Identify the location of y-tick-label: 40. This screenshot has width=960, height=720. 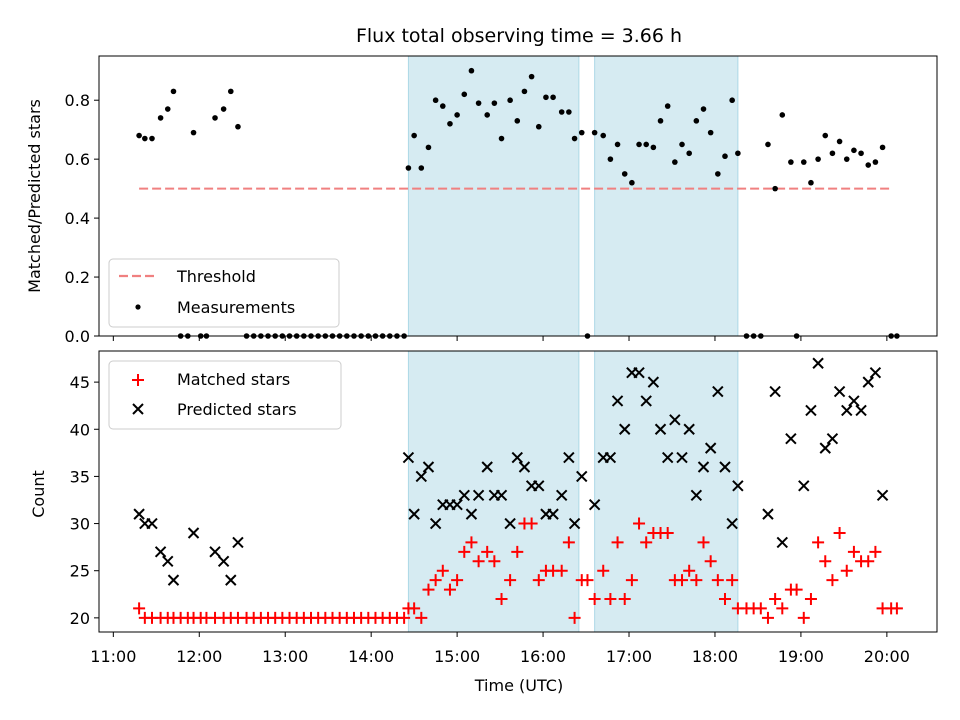
(80, 429).